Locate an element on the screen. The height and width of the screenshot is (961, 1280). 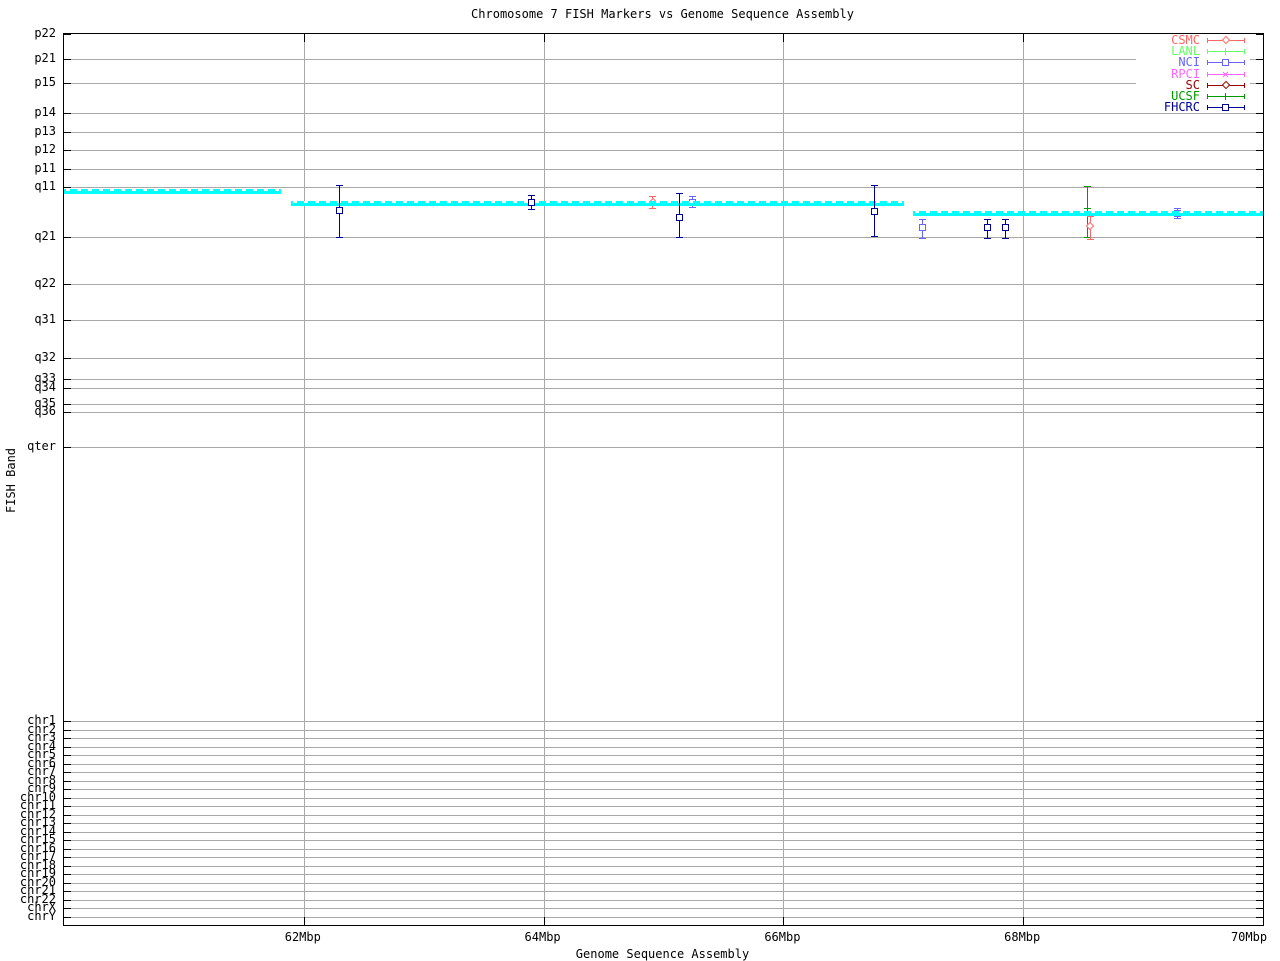
ytick-left-chr1 is located at coordinates (67, 721).